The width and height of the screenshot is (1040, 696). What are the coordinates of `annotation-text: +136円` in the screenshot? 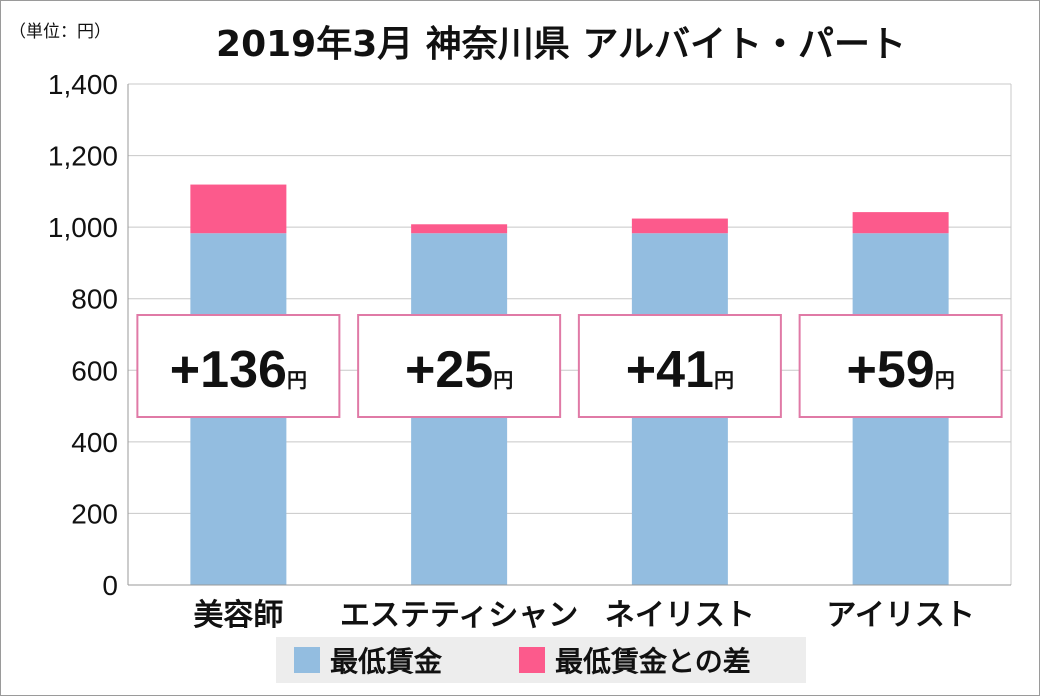 It's located at (238, 370).